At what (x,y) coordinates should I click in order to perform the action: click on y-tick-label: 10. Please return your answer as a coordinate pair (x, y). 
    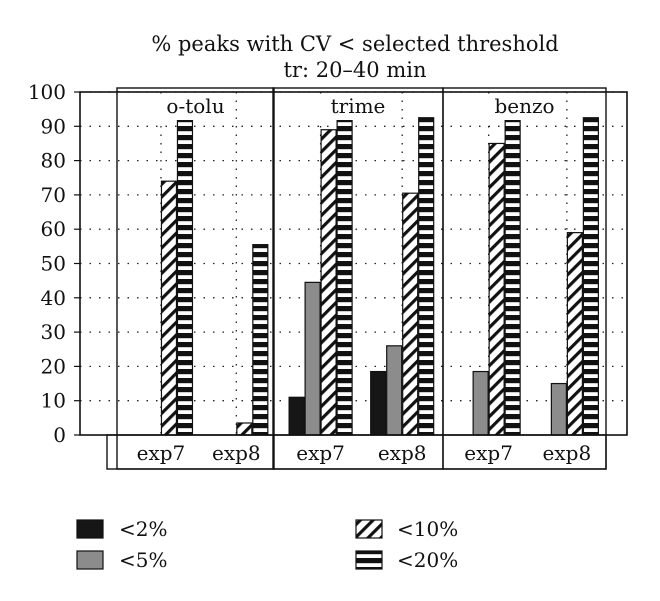
    Looking at the image, I should click on (53, 401).